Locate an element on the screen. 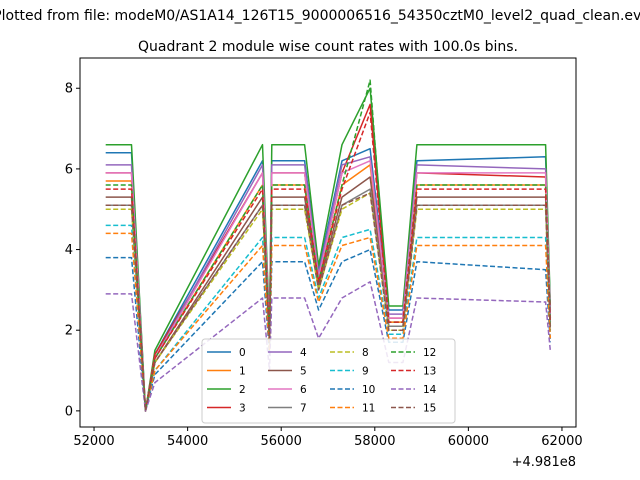  legend-frame is located at coordinates (328, 381).